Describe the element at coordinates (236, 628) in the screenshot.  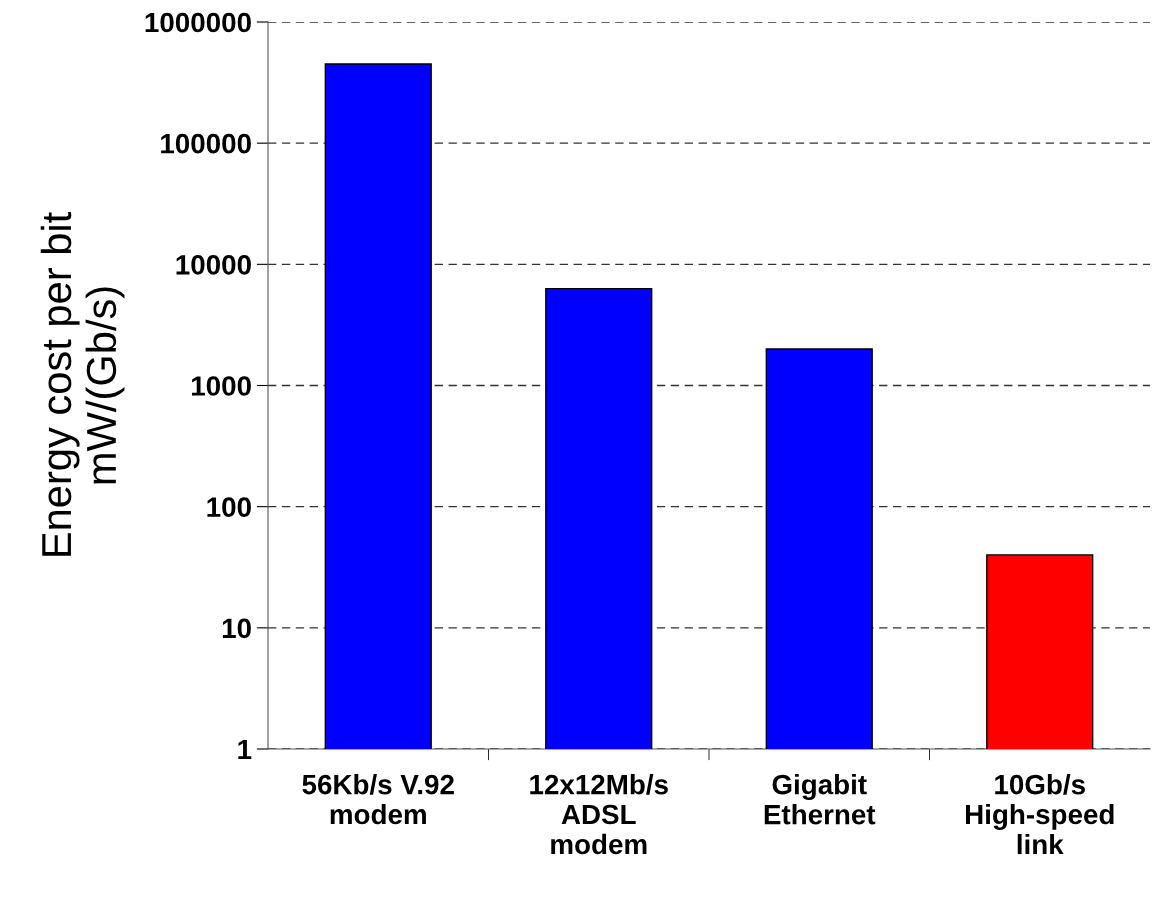
I see `y-tick-label: 10` at that location.